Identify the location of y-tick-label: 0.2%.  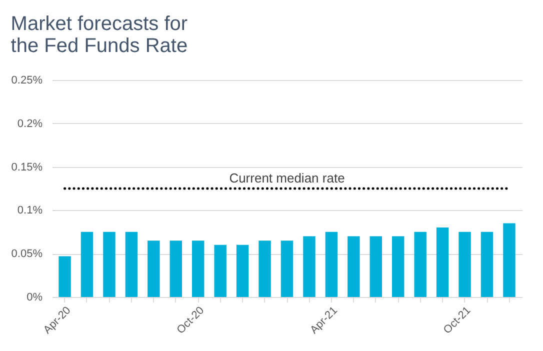
(30, 124).